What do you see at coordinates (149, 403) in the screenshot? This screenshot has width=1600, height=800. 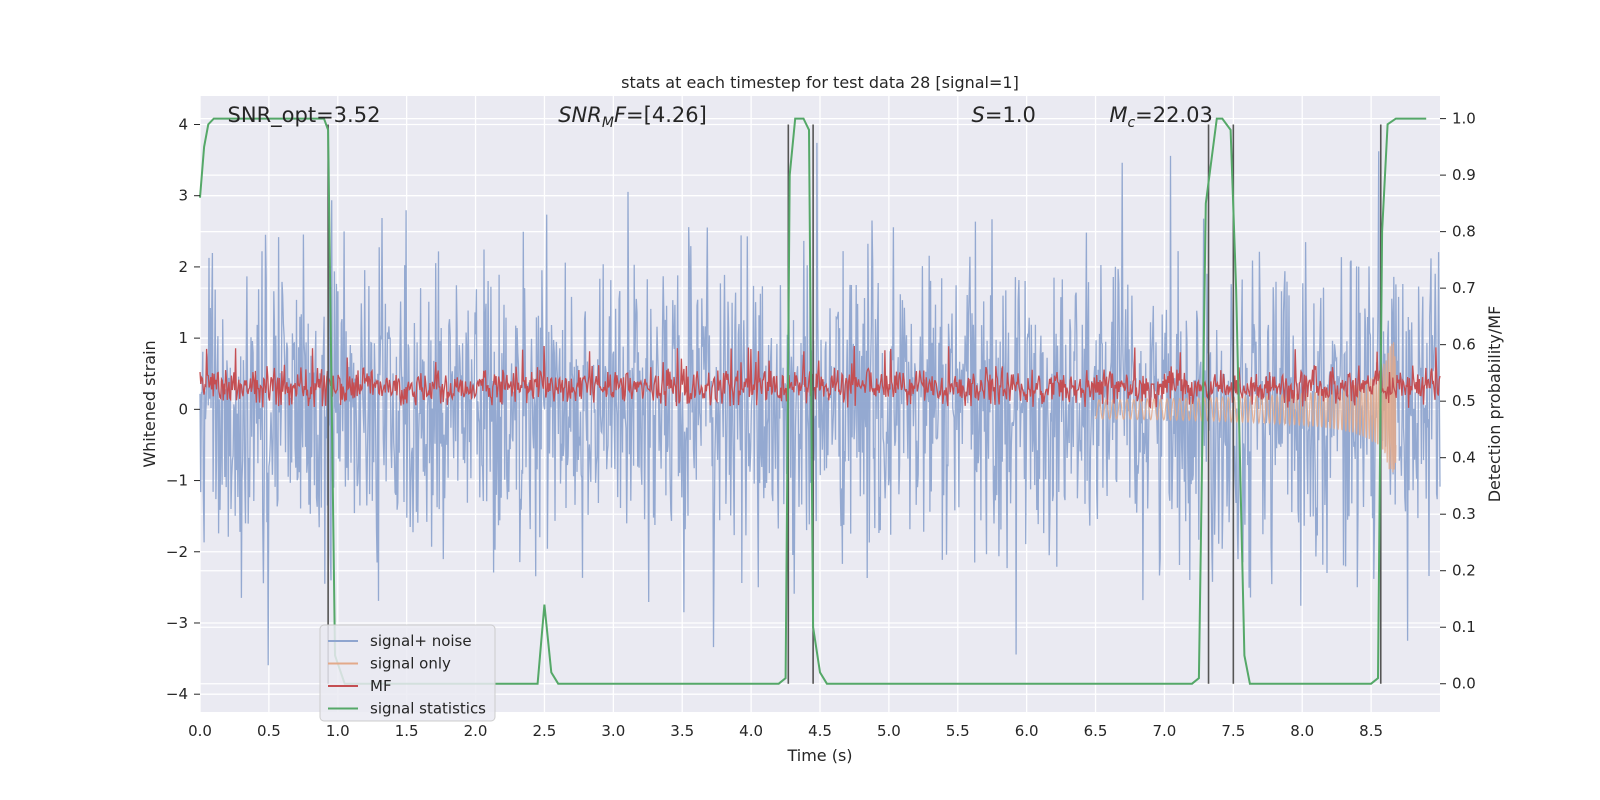 I see `y-axis-left-label: Whitened strain` at bounding box center [149, 403].